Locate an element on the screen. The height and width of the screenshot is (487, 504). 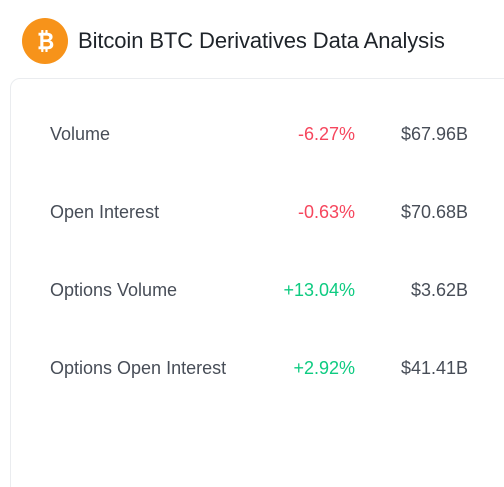
metric-change: +13.04% is located at coordinates (319, 289).